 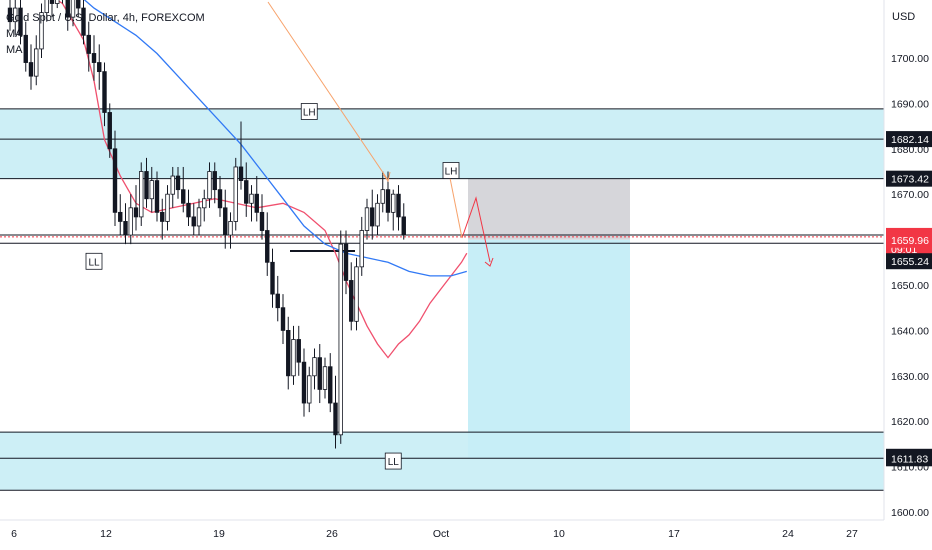 I want to click on time-axis: 6 12 19 26 Oct 10 17 24 27, so click(x=442, y=529).